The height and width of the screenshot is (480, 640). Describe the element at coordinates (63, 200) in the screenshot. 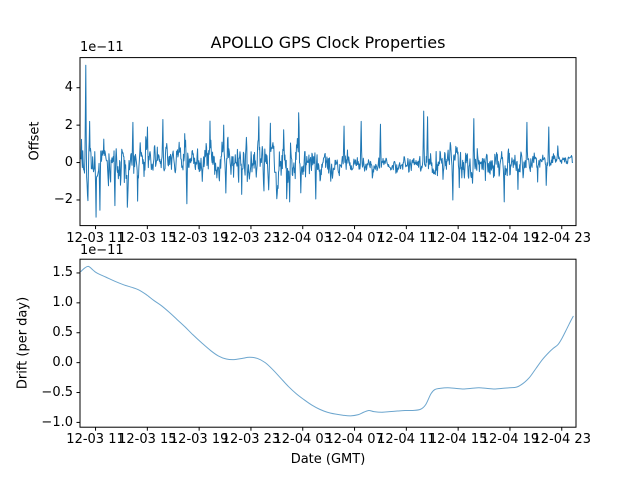

I see `y-tick-label: −2` at that location.